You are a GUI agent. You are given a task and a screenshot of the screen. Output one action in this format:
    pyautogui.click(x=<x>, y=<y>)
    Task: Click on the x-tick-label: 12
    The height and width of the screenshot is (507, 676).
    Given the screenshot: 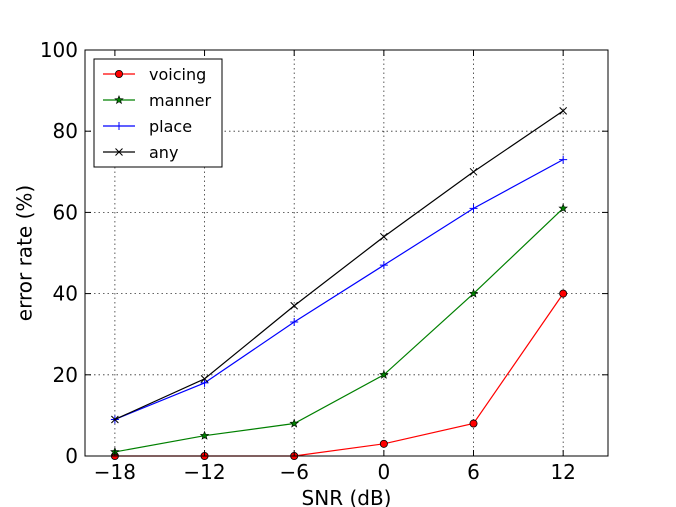 What is the action you would take?
    pyautogui.click(x=562, y=472)
    